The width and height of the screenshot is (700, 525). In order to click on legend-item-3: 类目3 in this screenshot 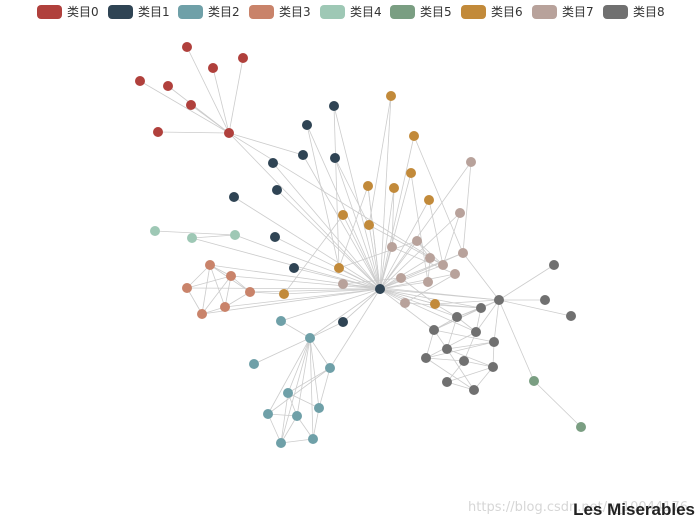, I will do `click(280, 12)`.